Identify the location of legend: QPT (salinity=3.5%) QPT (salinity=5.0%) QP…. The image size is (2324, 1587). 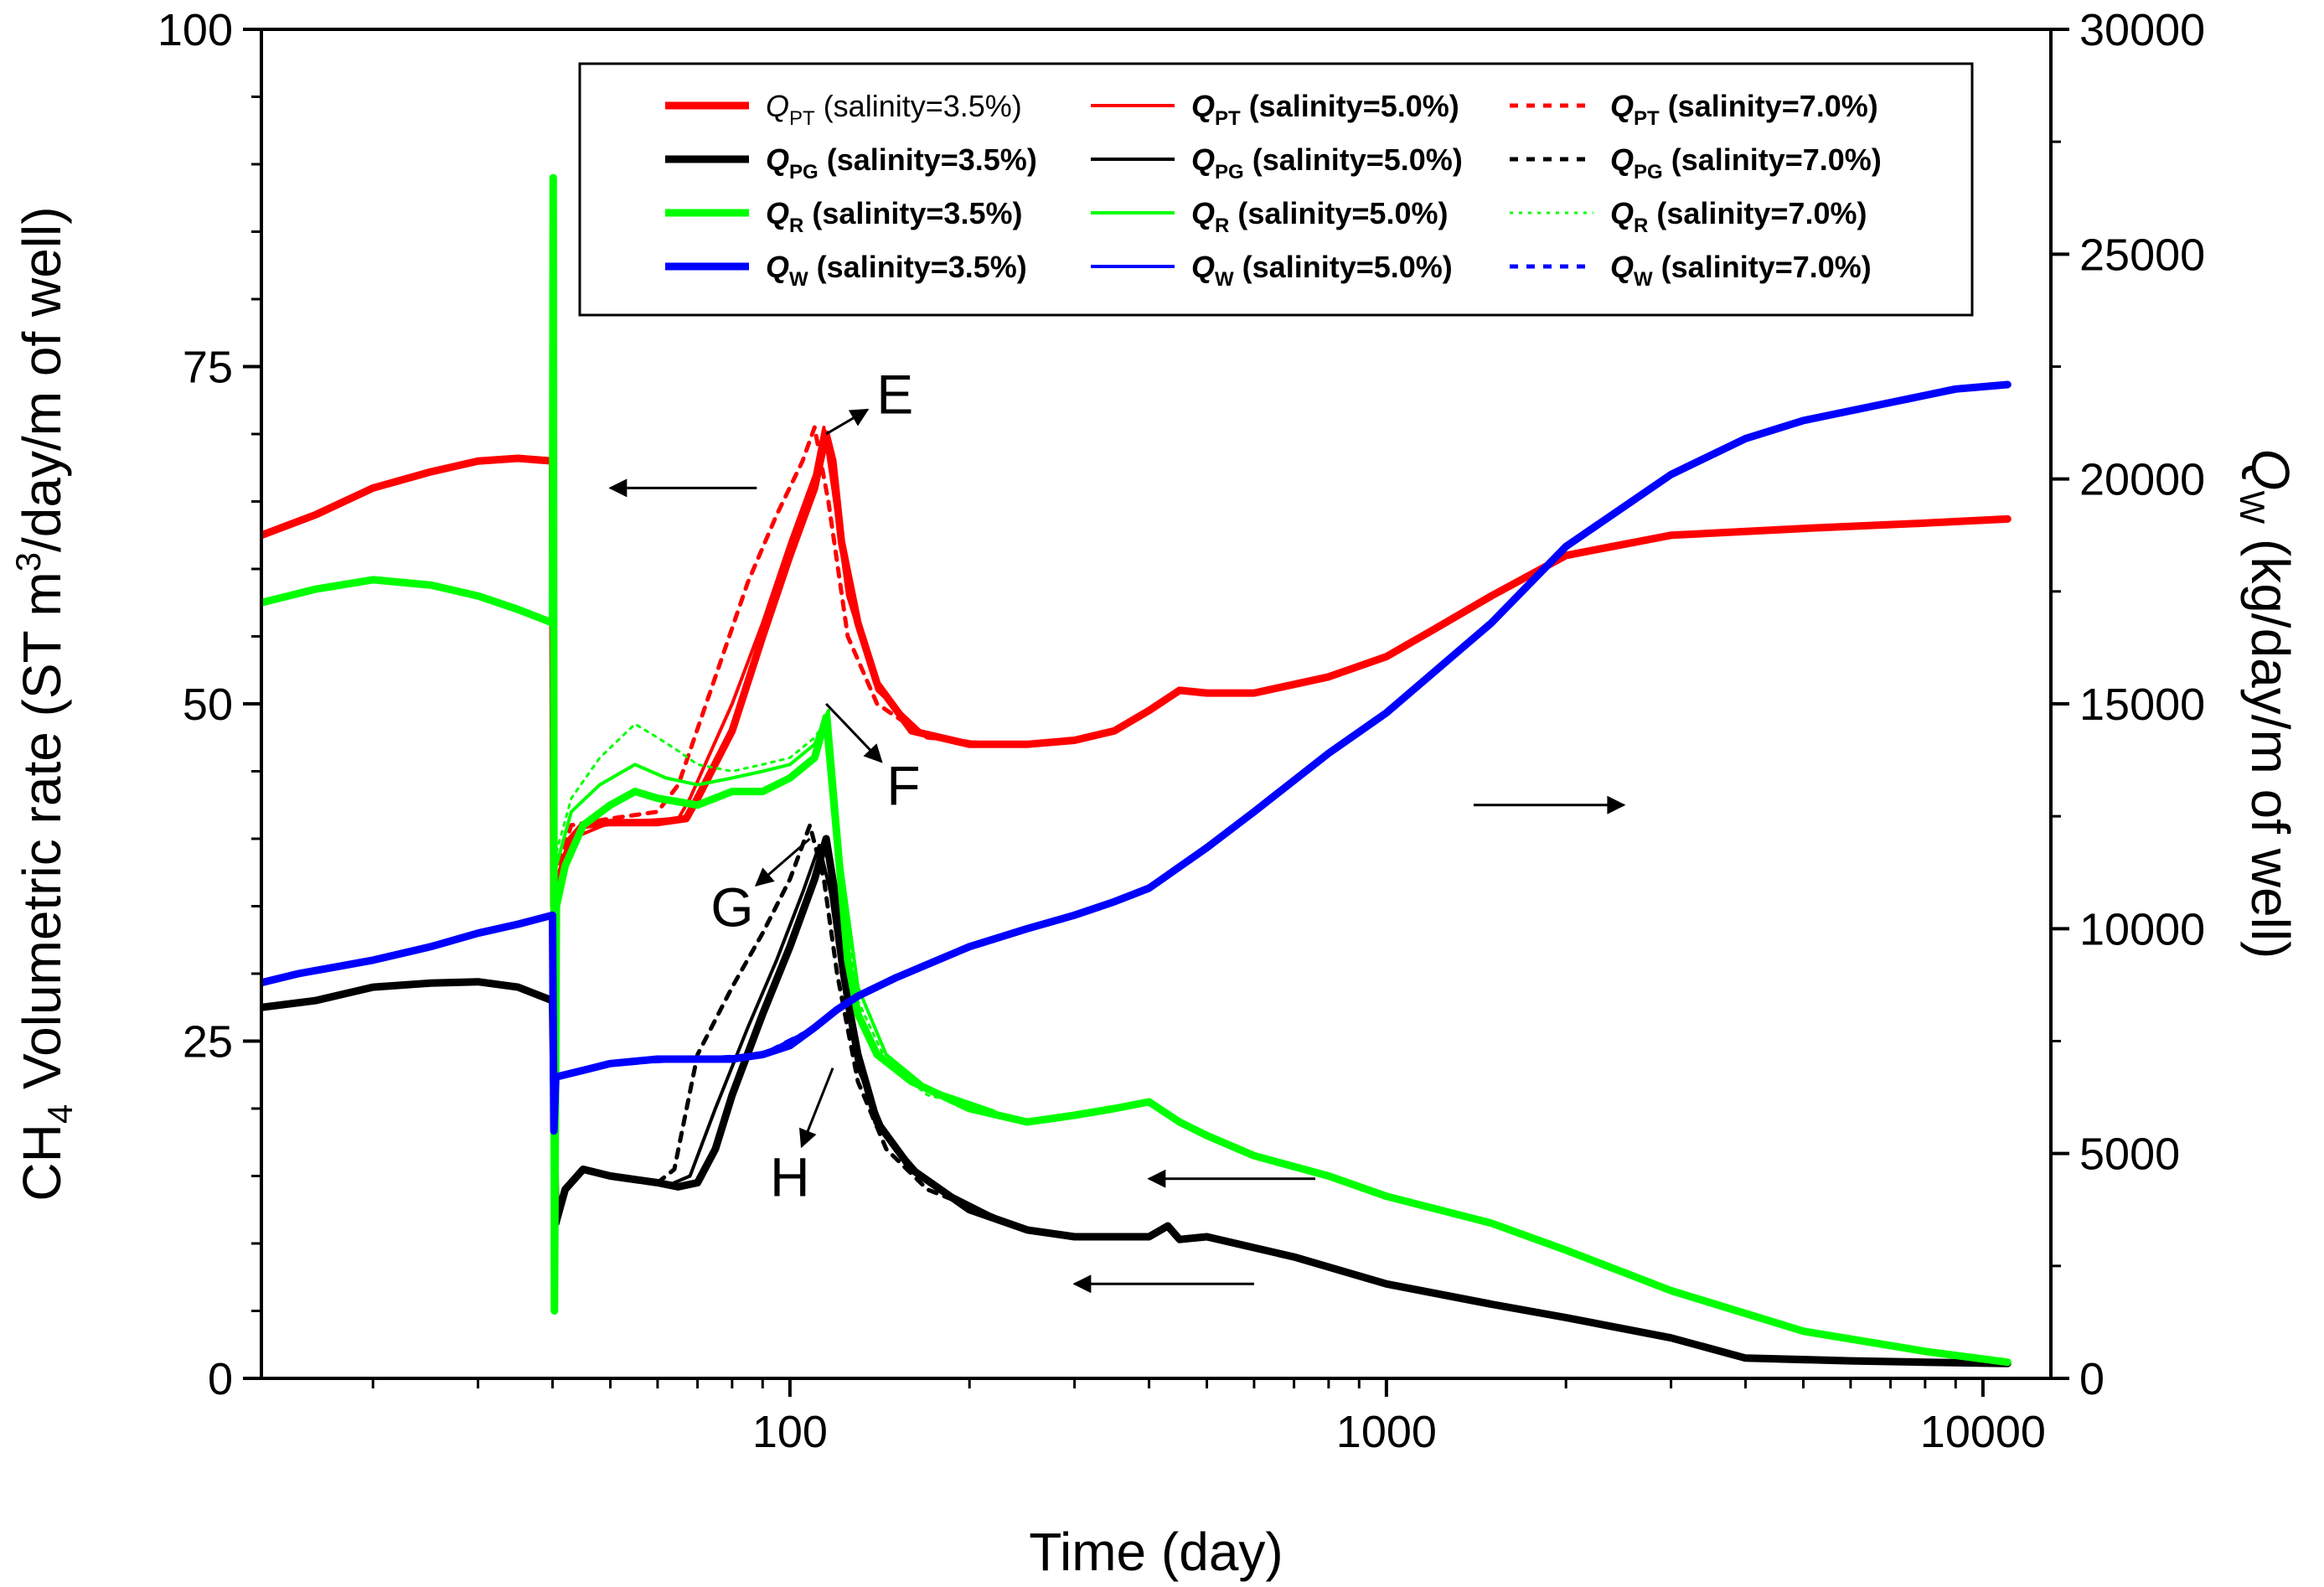
(1276, 189).